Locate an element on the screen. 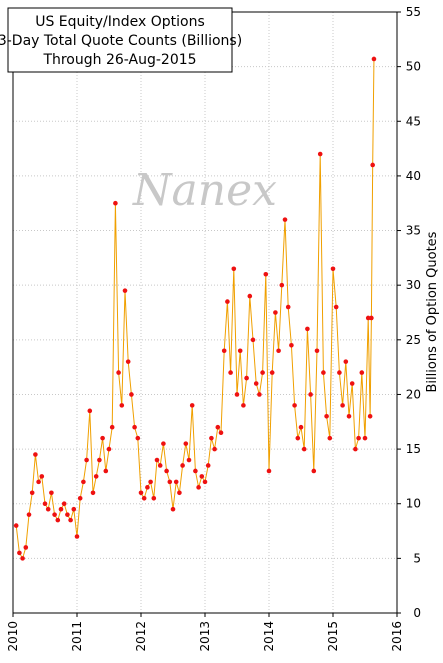  y-axis-label: Billions of Option Quotes is located at coordinates (432, 311).